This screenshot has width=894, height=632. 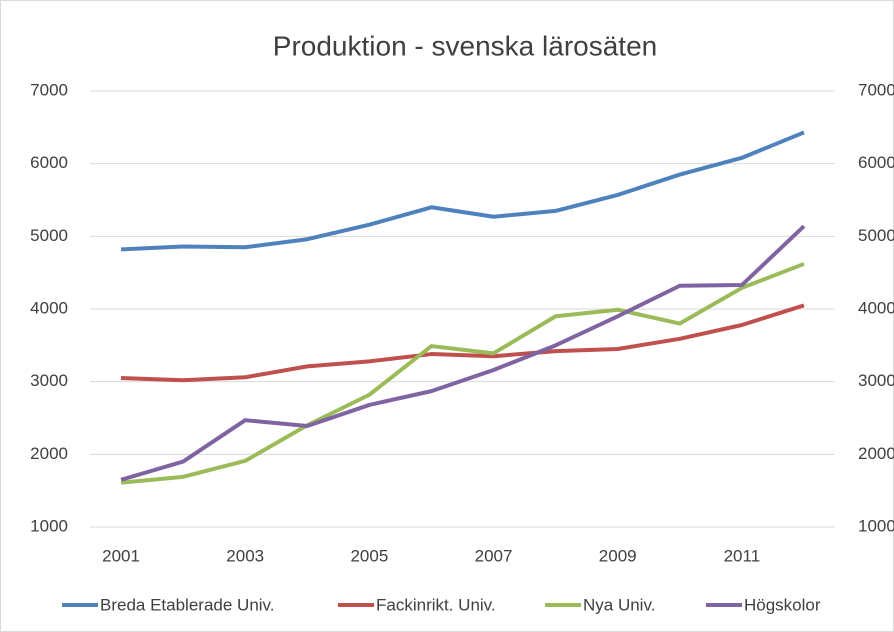 What do you see at coordinates (876, 162) in the screenshot?
I see `y2-tick-label: 6000` at bounding box center [876, 162].